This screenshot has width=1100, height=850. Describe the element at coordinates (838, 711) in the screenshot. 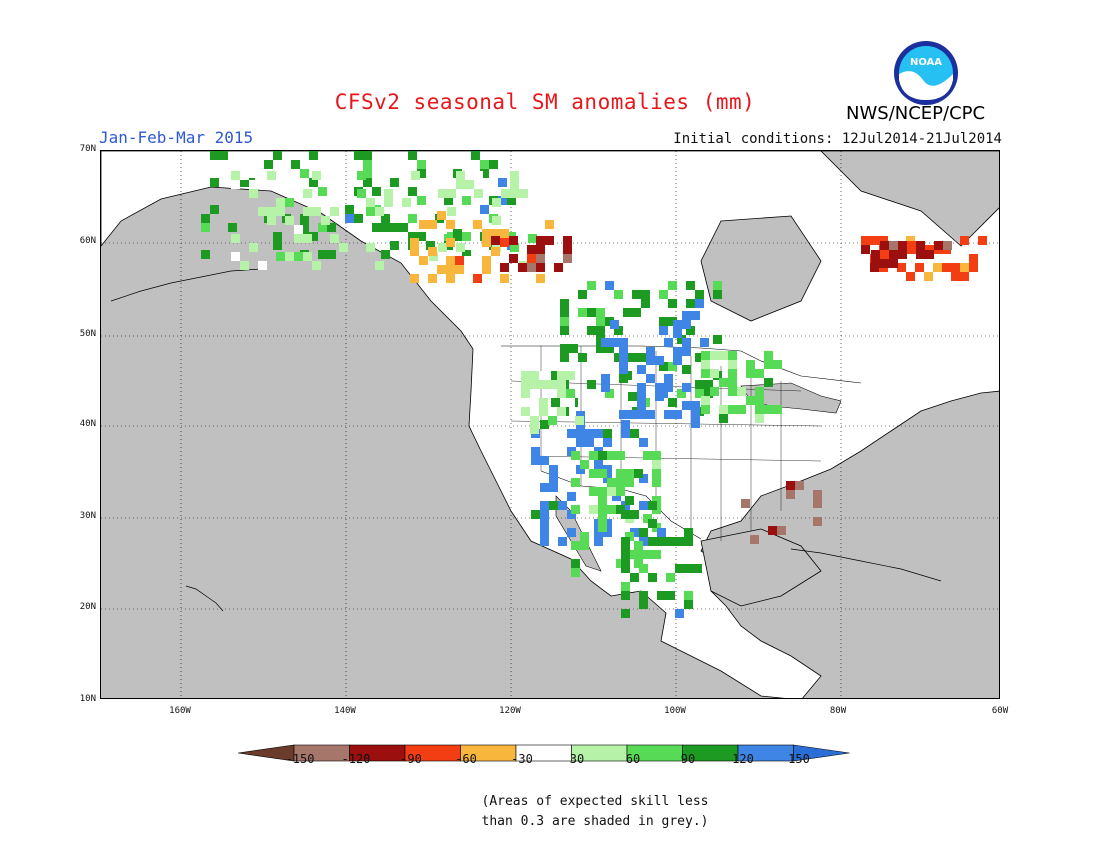

I see `lon-label-80w: 80W` at that location.